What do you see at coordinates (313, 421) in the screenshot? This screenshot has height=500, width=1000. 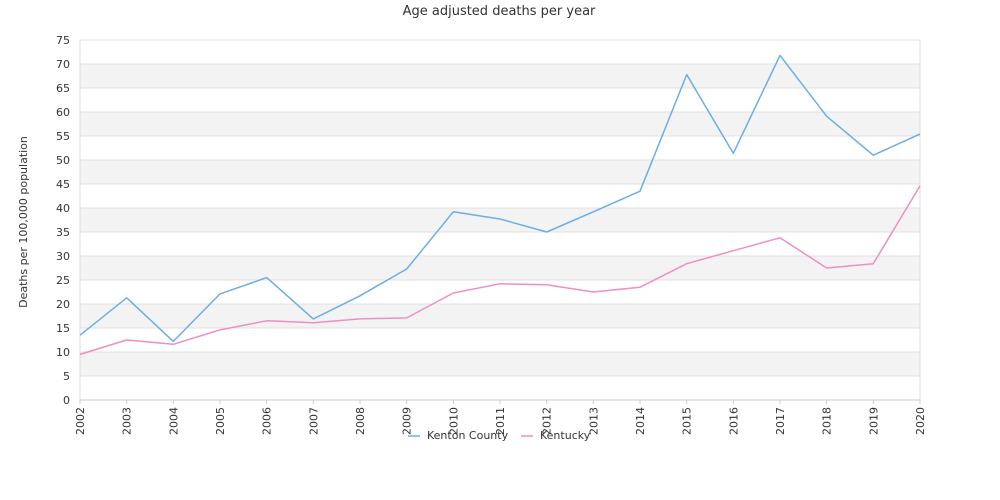 I see `x-tick-label: 2007` at bounding box center [313, 421].